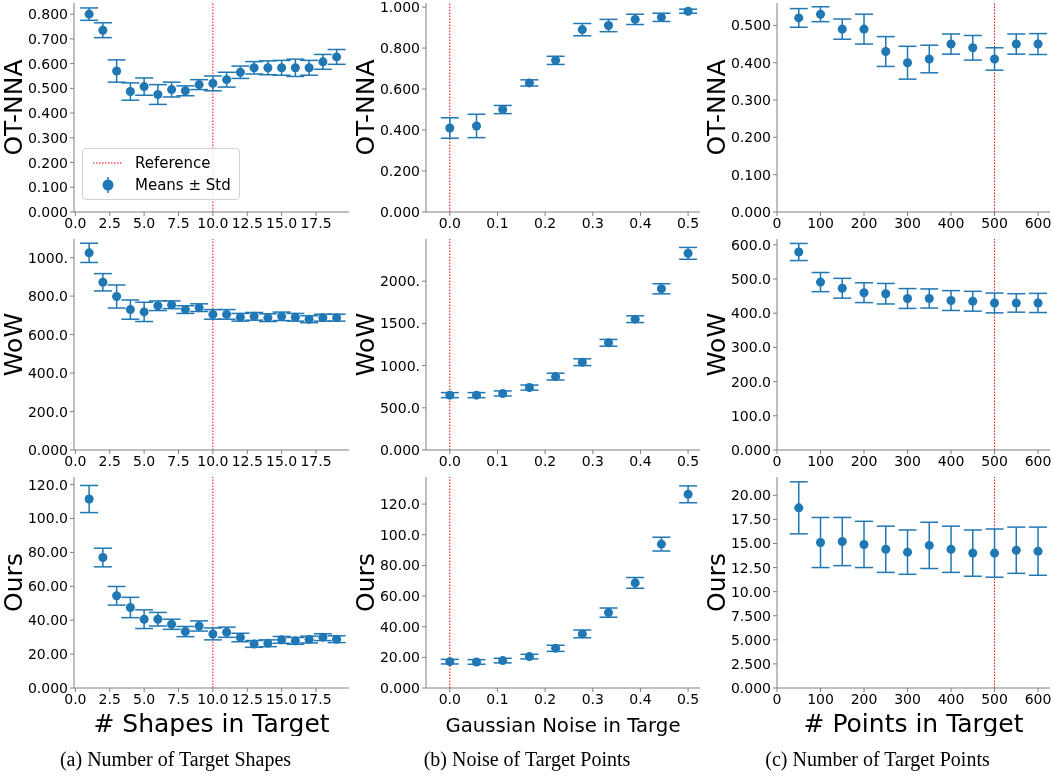 The image size is (1052, 778). I want to click on y-tick-label: 0.400, so click(399, 130).